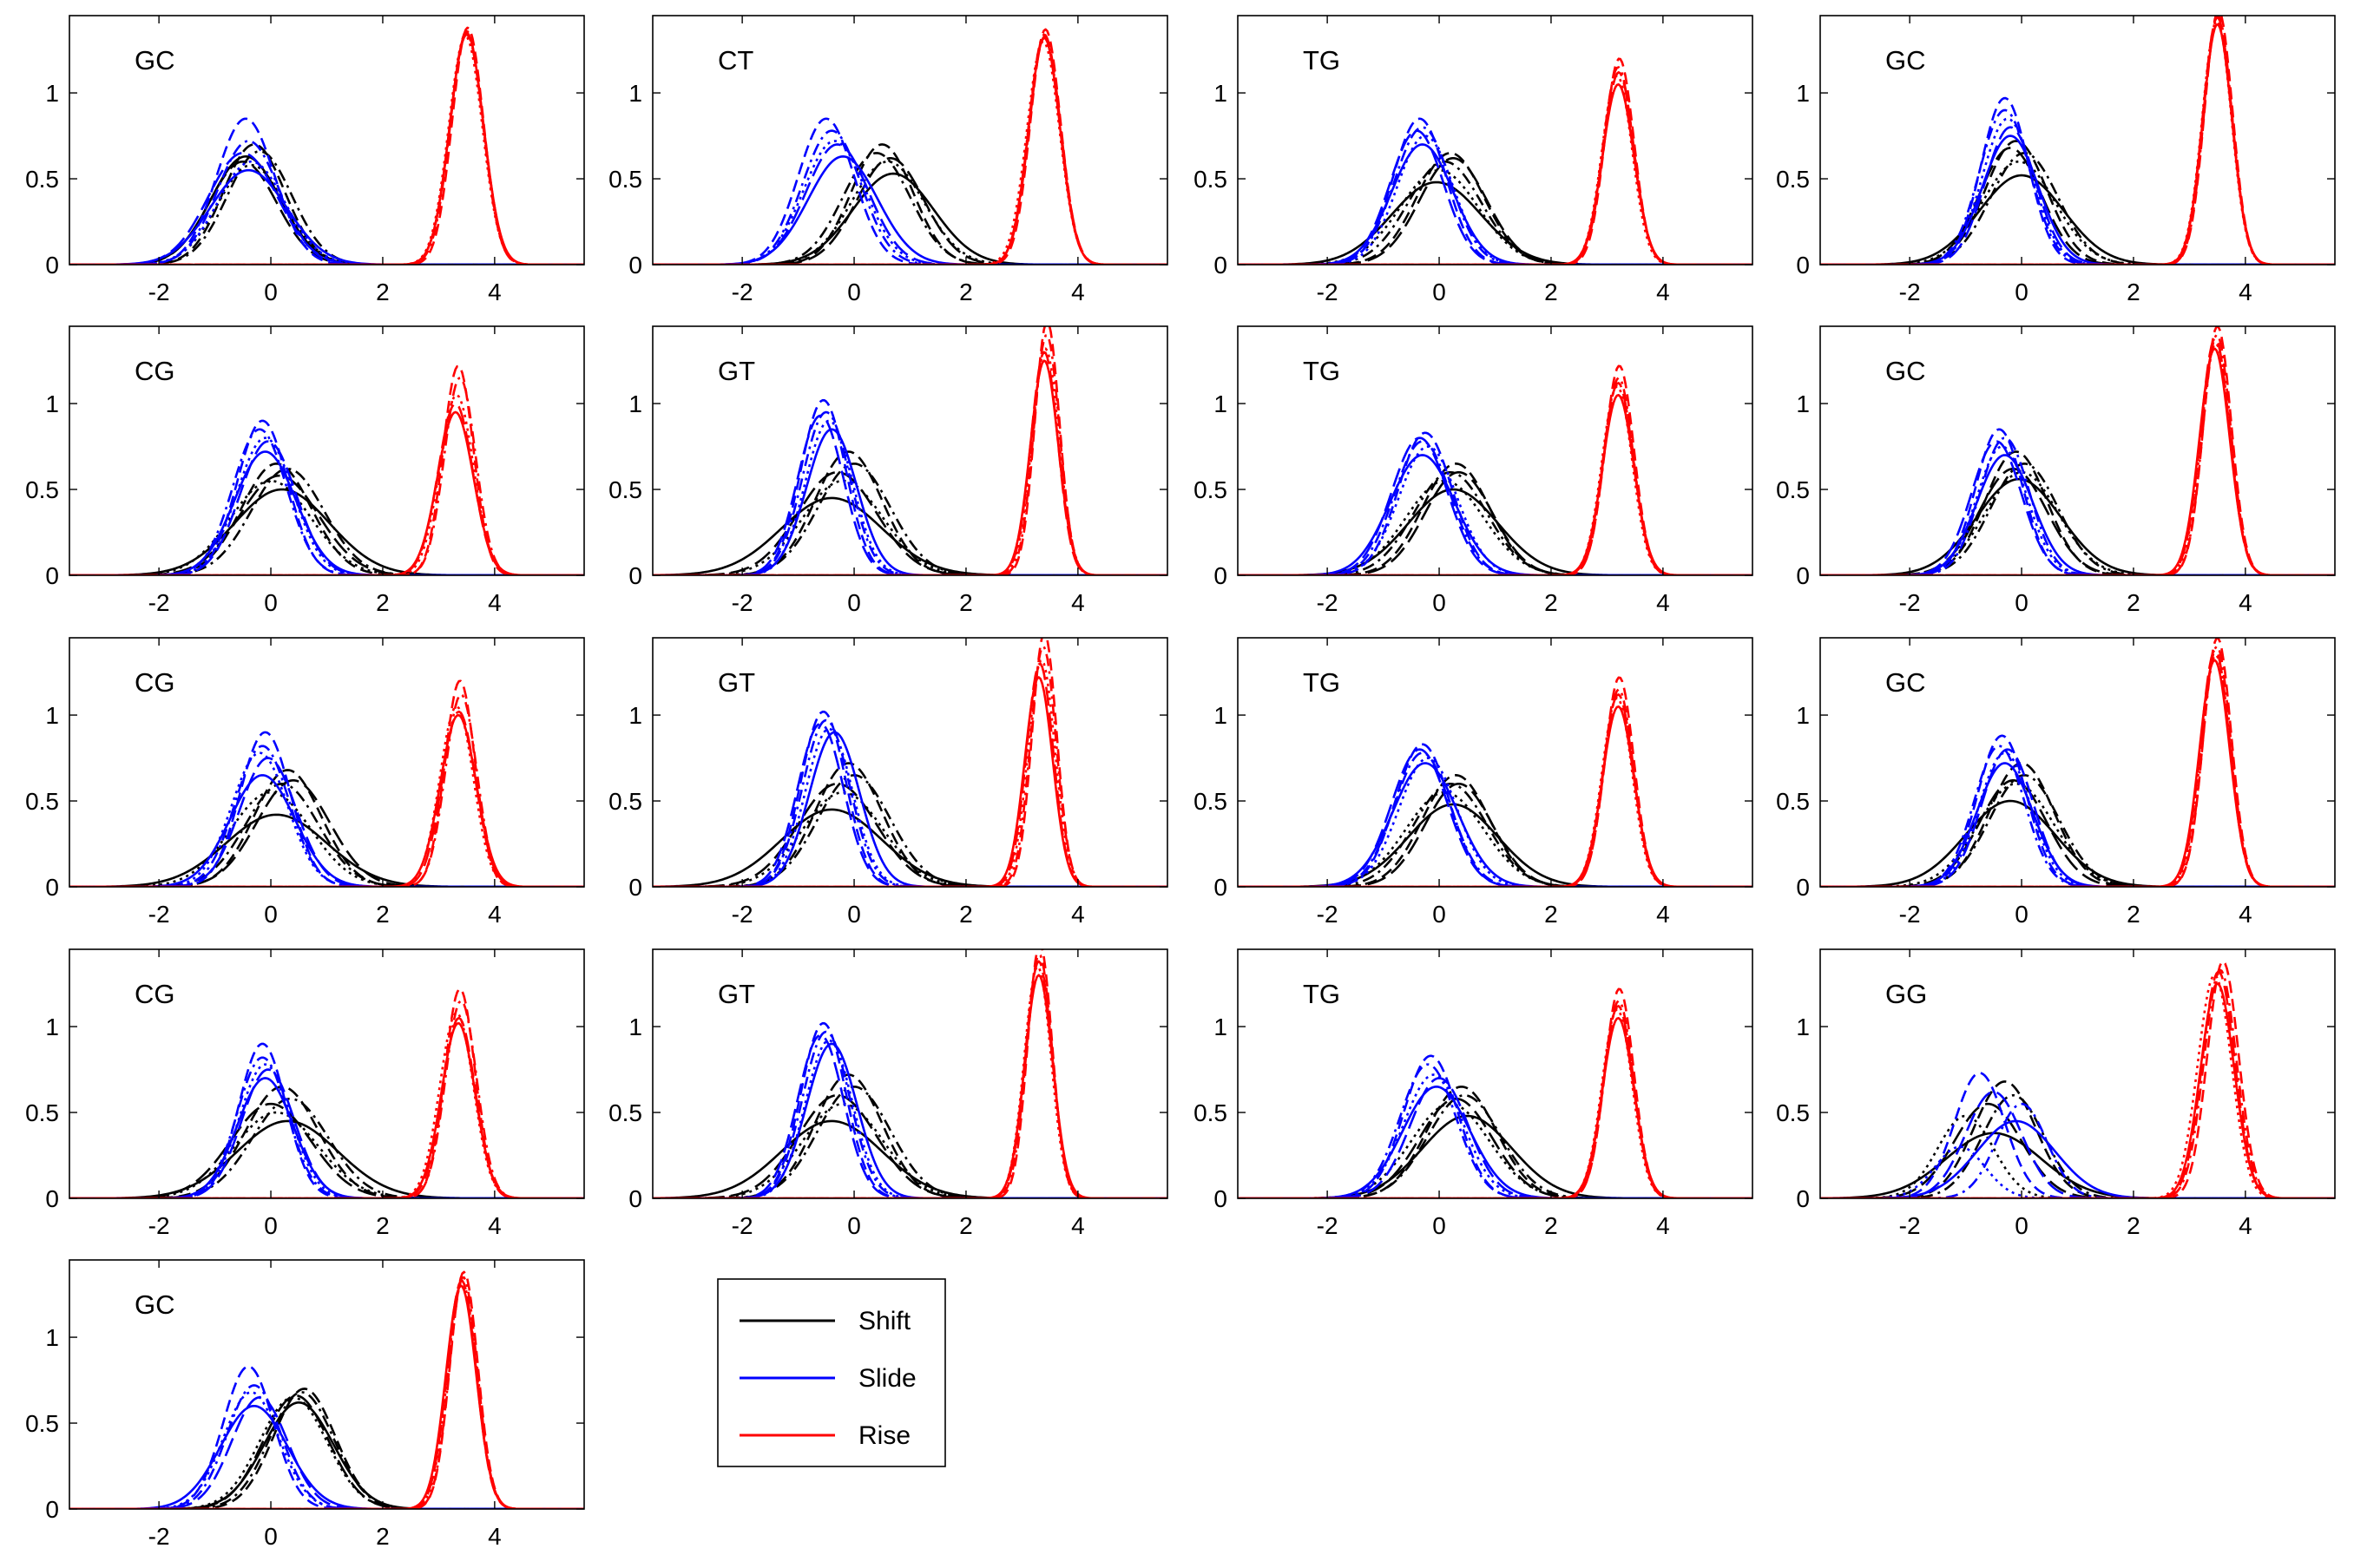  I want to click on panel-4: -2 0 2 4 0 0.5 1 GC, so click(2056, 160).